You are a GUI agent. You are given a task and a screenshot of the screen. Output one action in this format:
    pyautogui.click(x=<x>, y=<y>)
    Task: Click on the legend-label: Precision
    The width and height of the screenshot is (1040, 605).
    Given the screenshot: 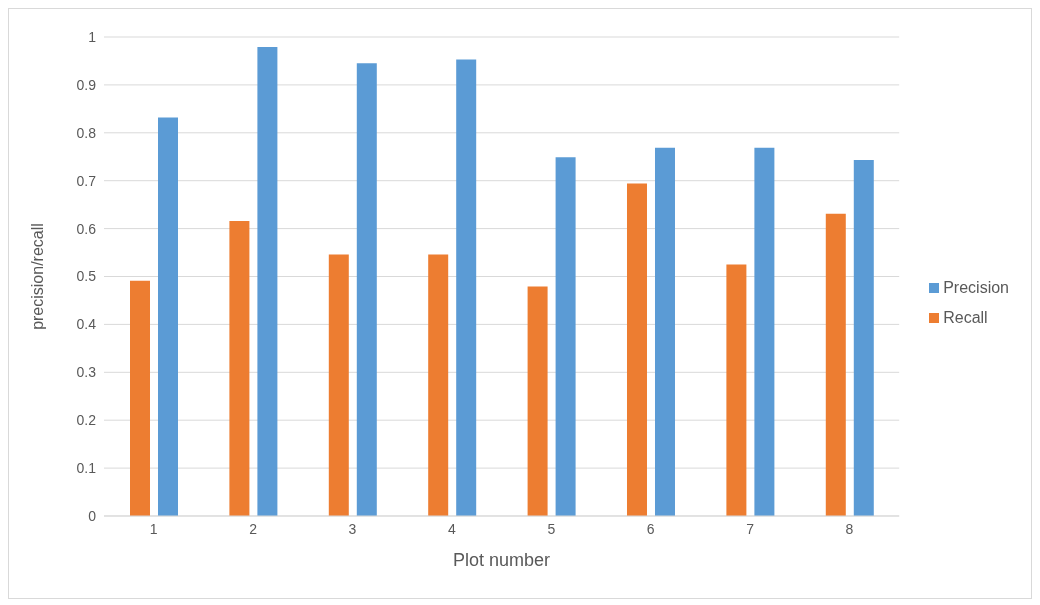 What is the action you would take?
    pyautogui.click(x=976, y=287)
    